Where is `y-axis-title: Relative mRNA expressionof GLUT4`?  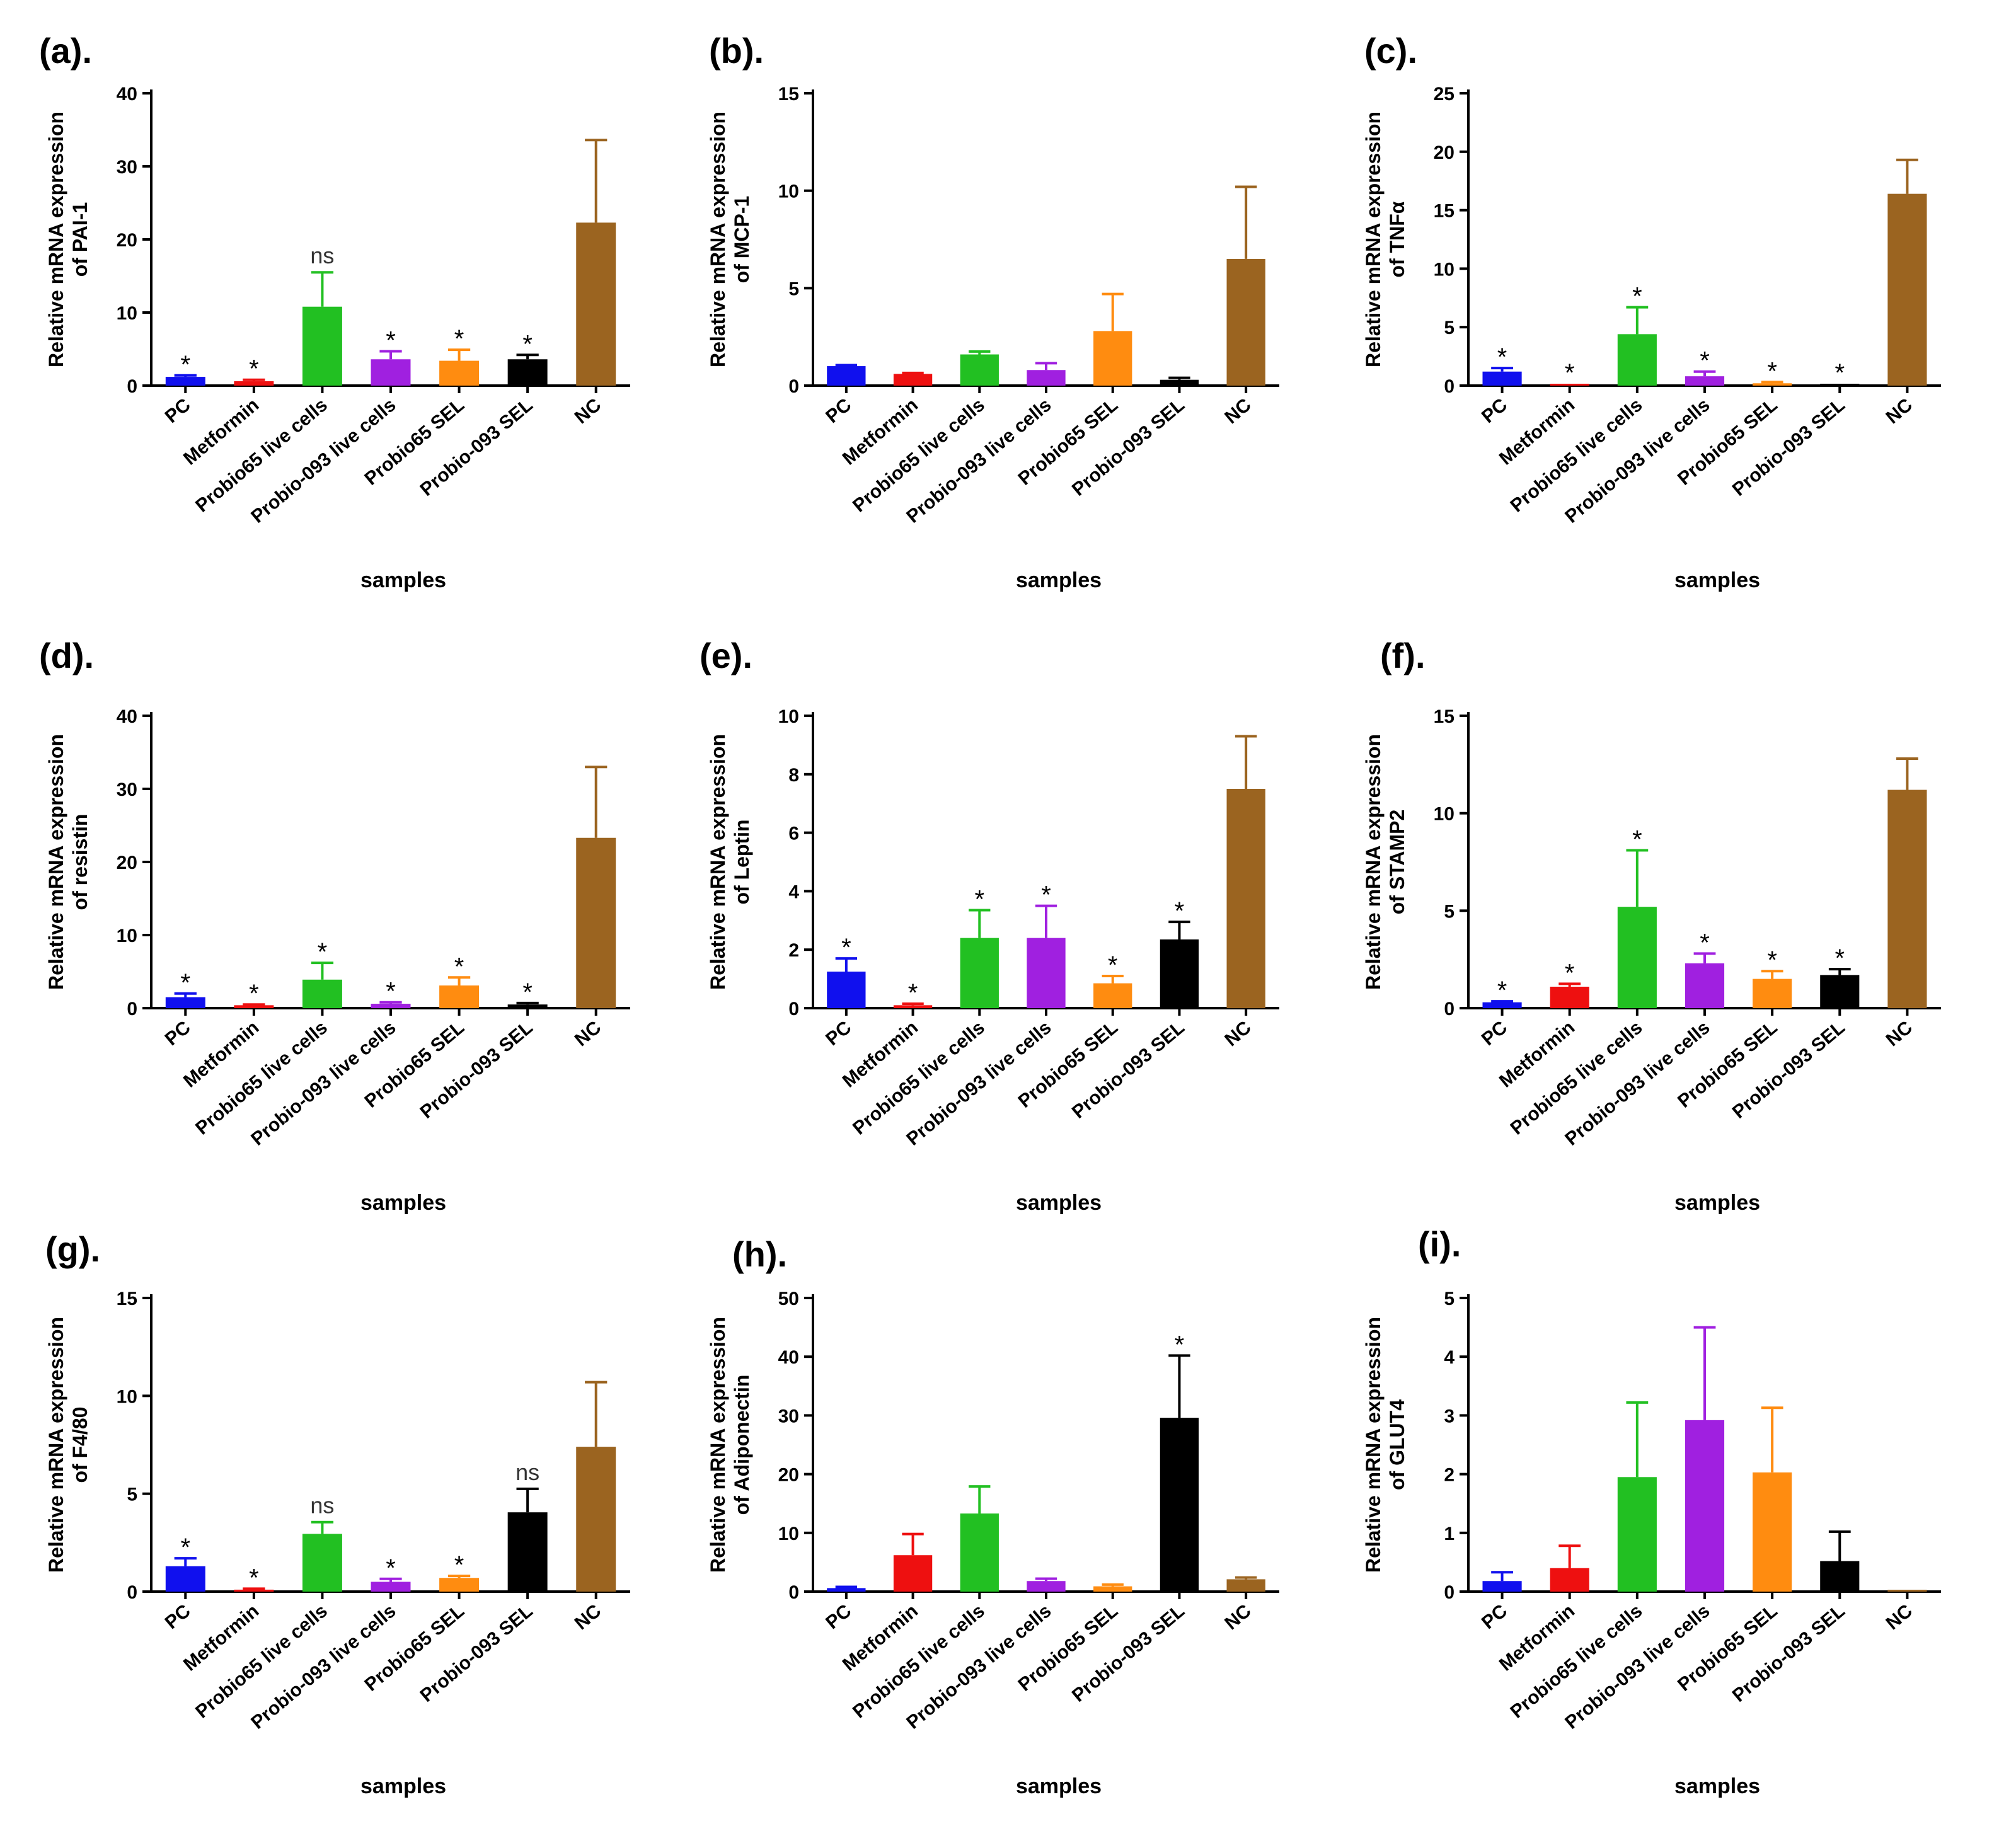 y-axis-title: Relative mRNA expressionof GLUT4 is located at coordinates (1385, 1445).